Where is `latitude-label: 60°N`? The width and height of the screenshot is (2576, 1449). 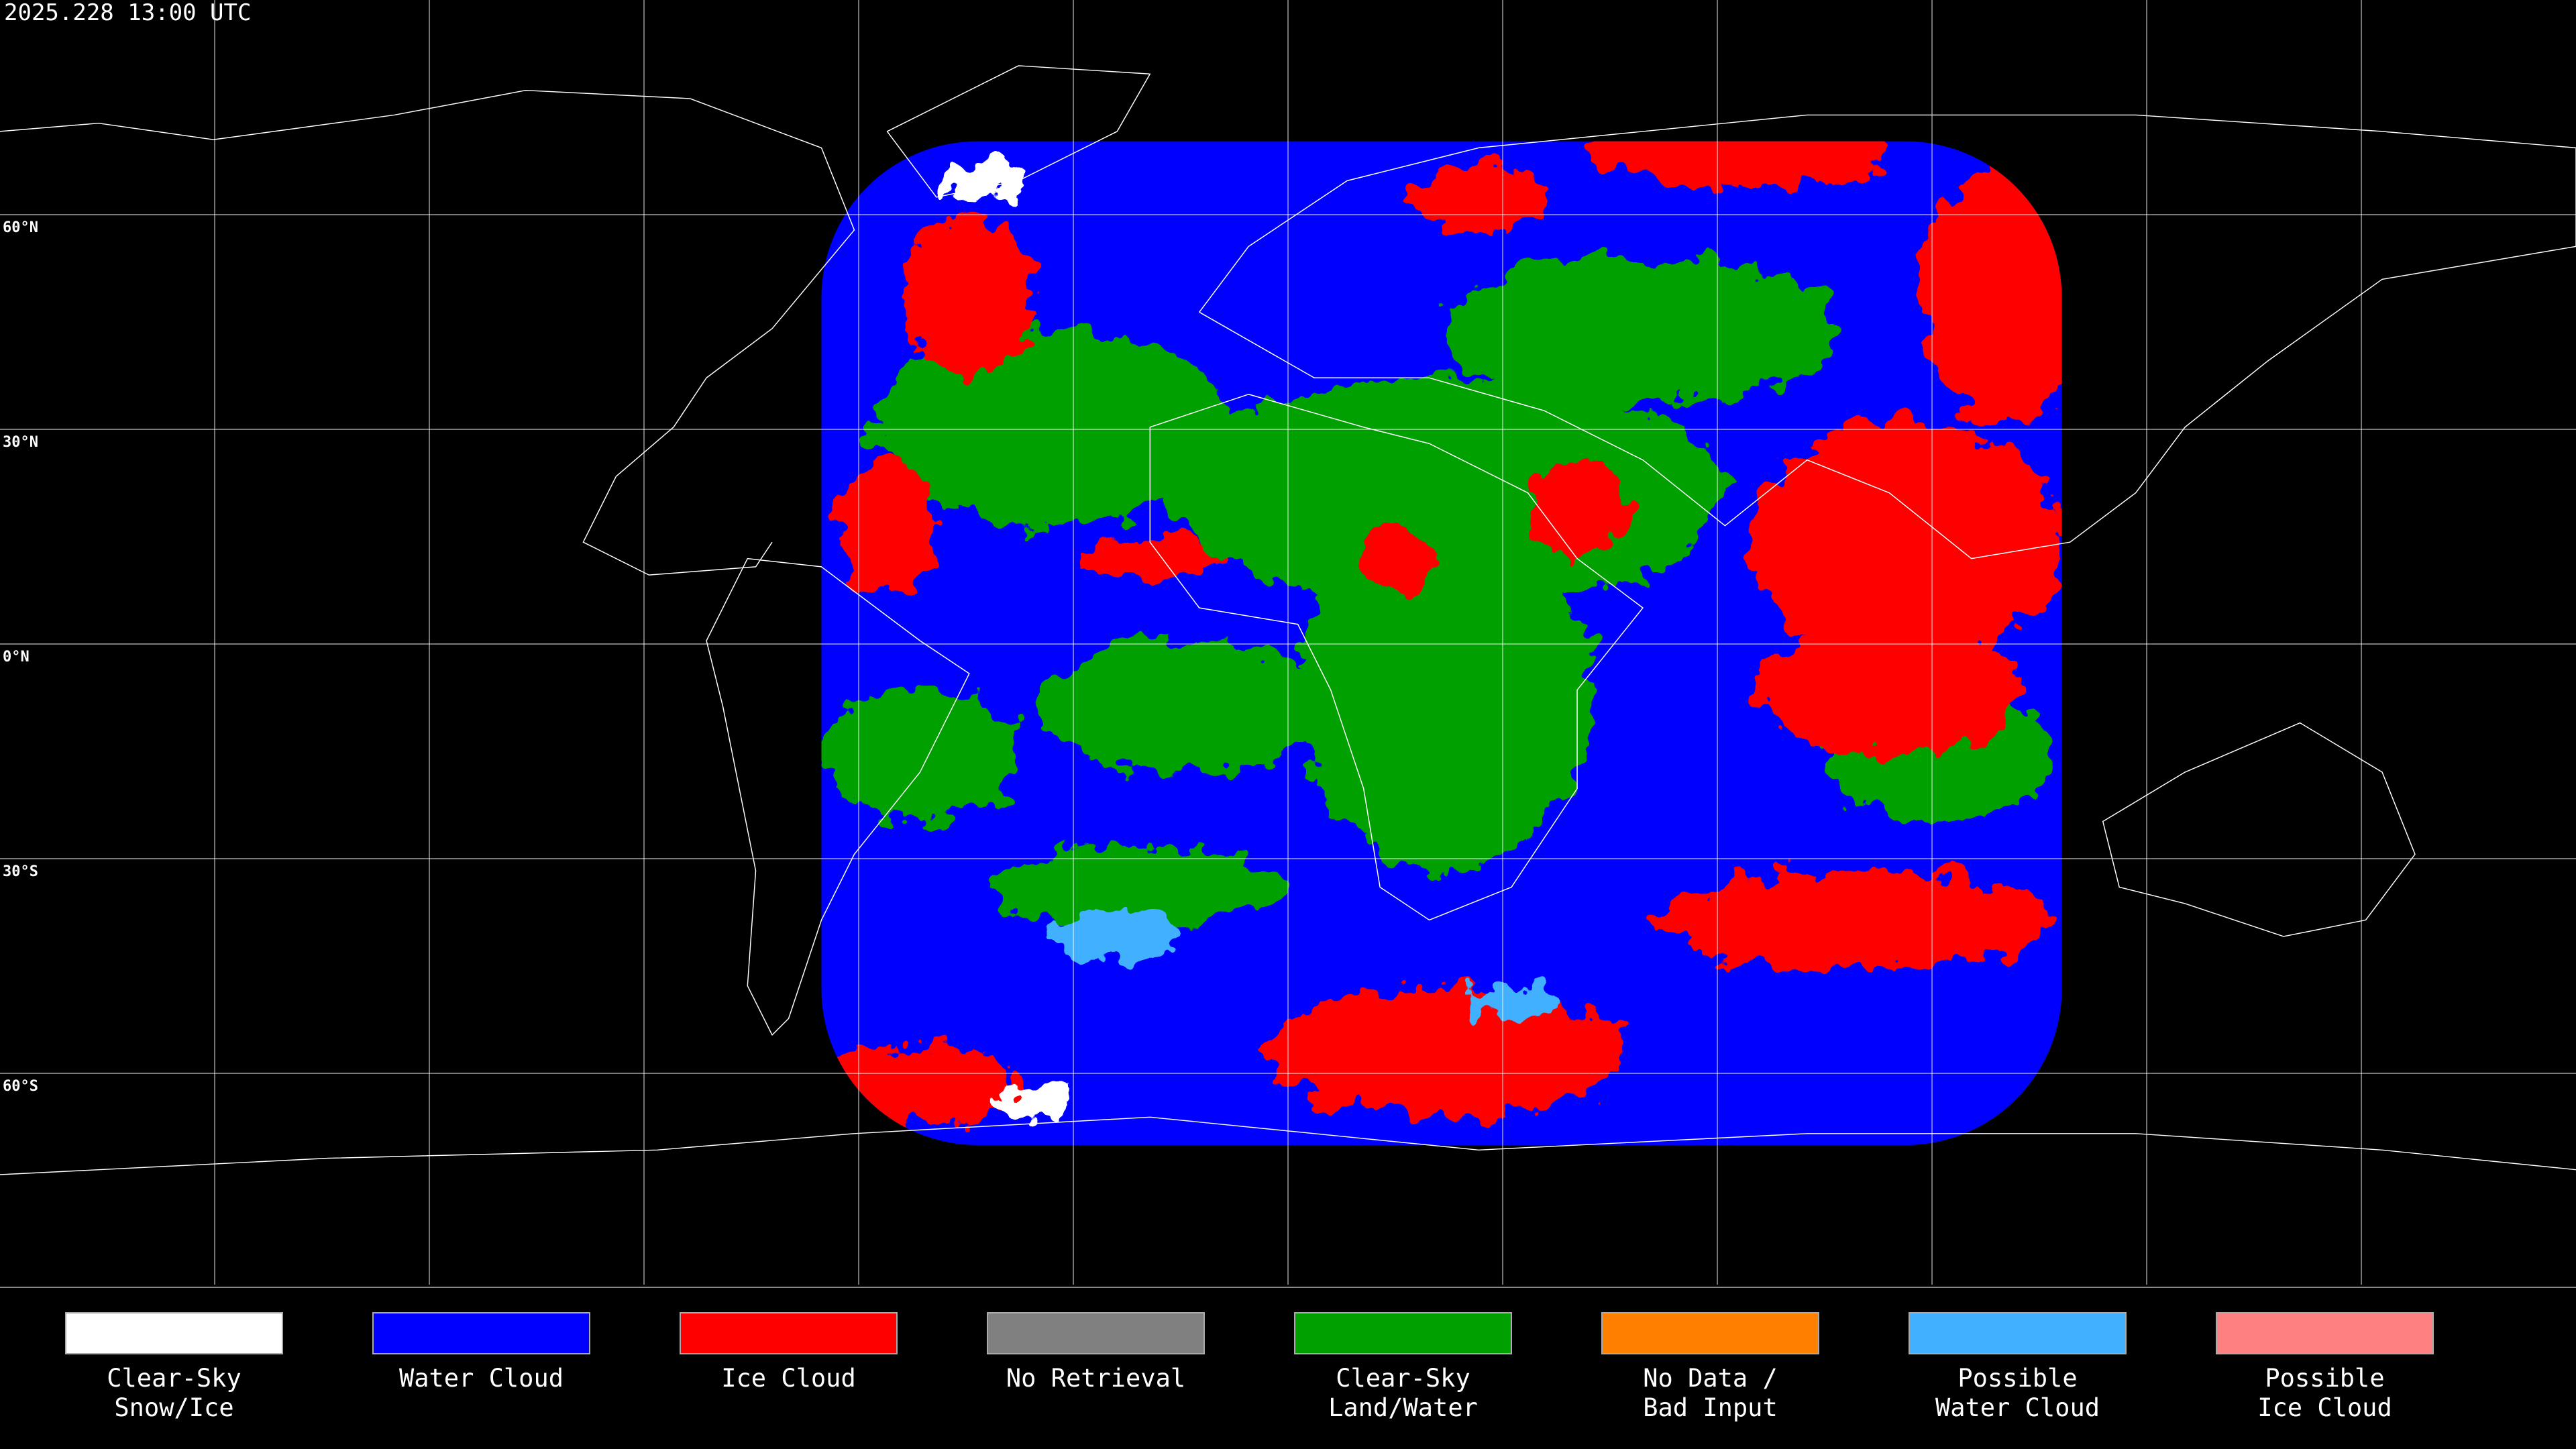 latitude-label: 60°N is located at coordinates (20, 227).